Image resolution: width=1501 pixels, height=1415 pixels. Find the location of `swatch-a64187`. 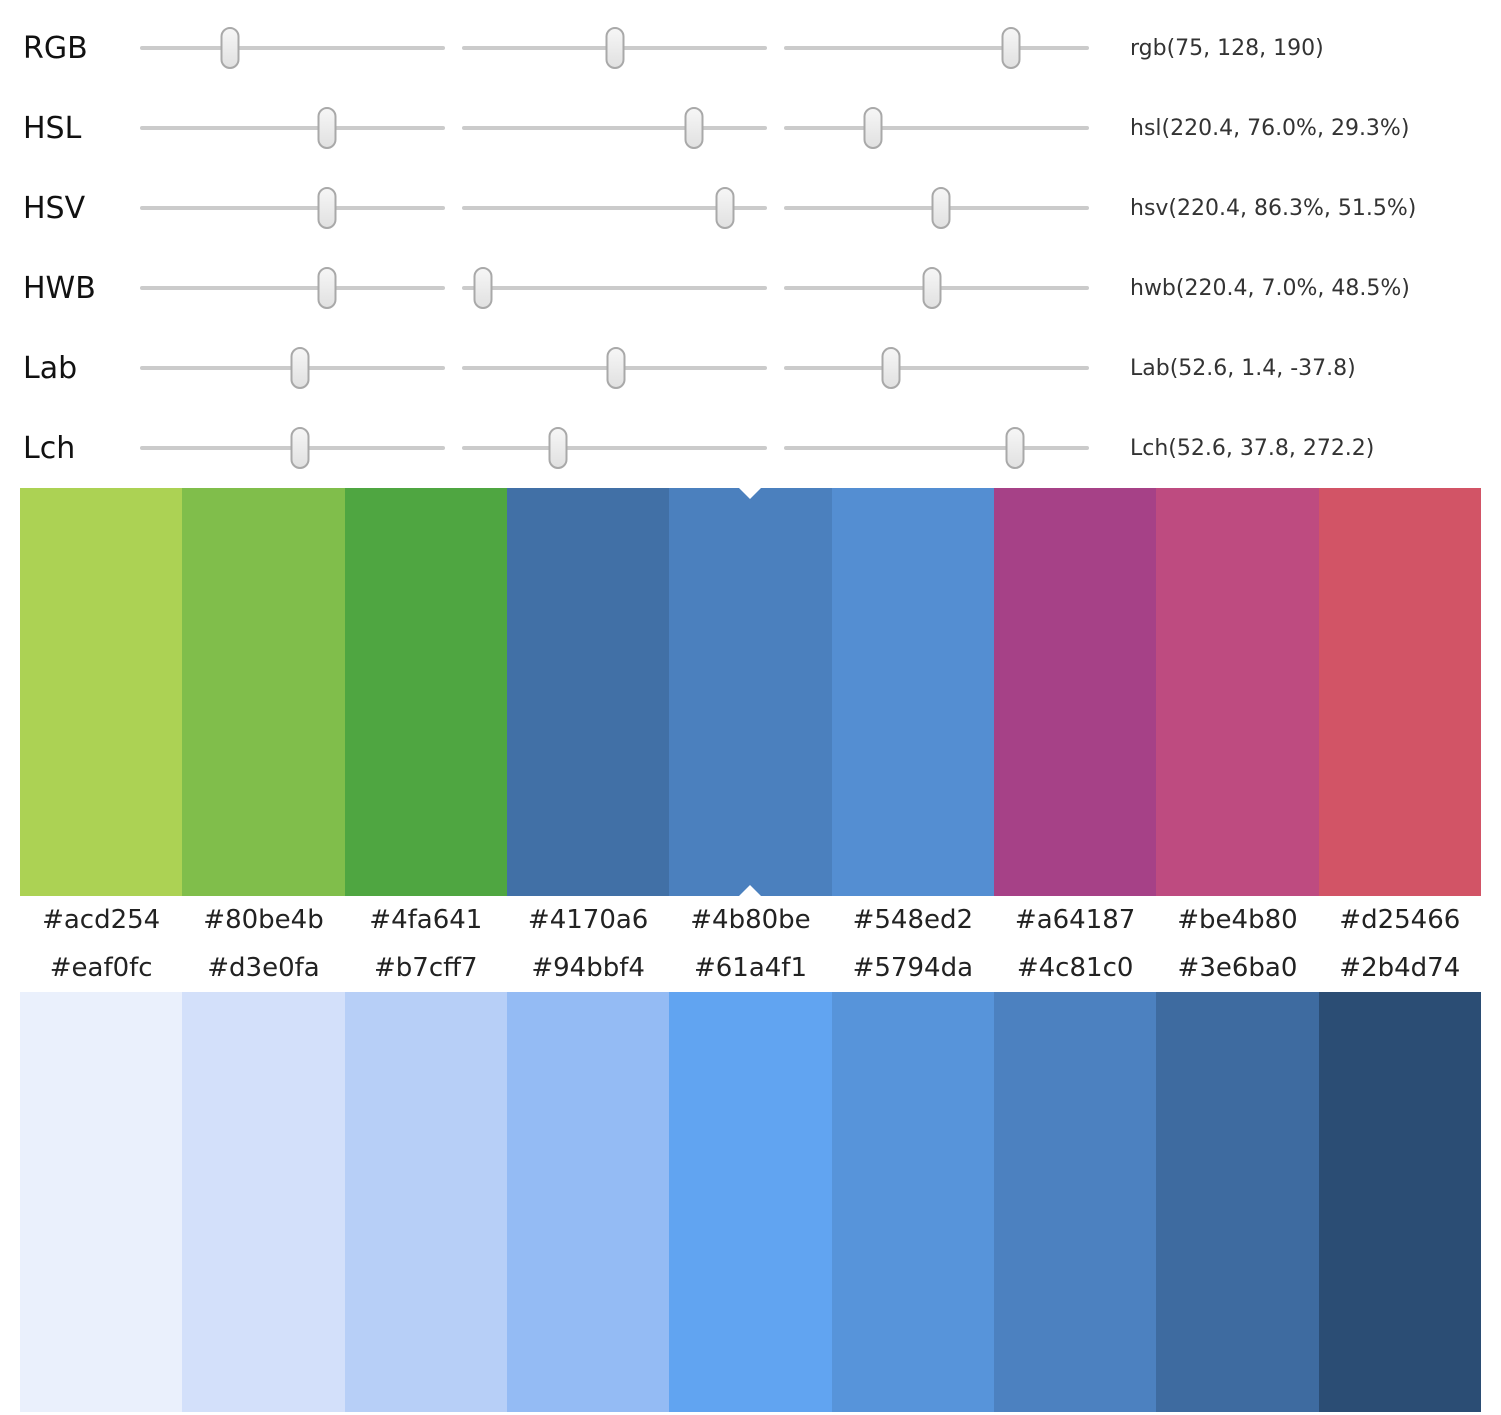

swatch-a64187 is located at coordinates (1075, 692).